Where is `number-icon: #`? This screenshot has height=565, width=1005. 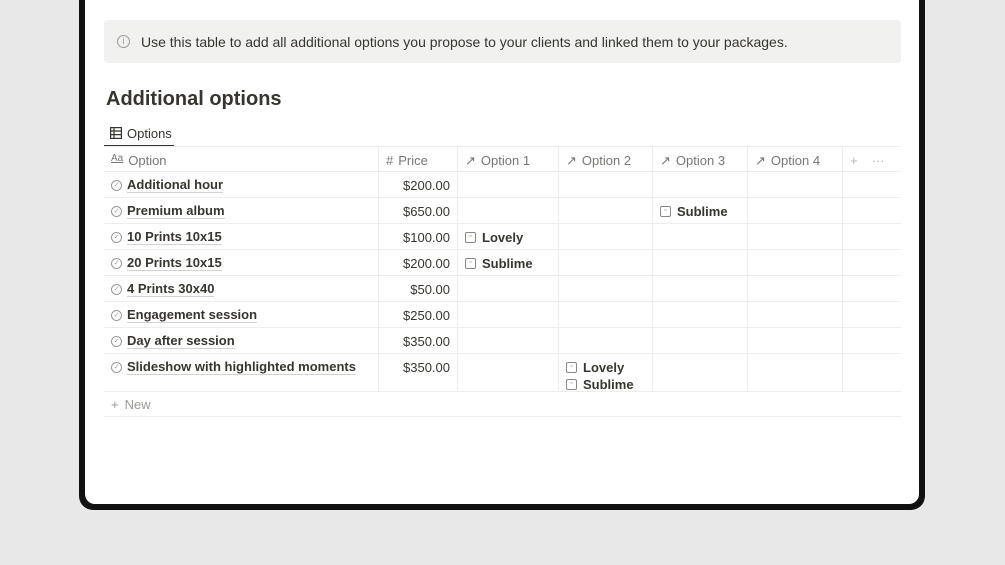 number-icon: # is located at coordinates (390, 160).